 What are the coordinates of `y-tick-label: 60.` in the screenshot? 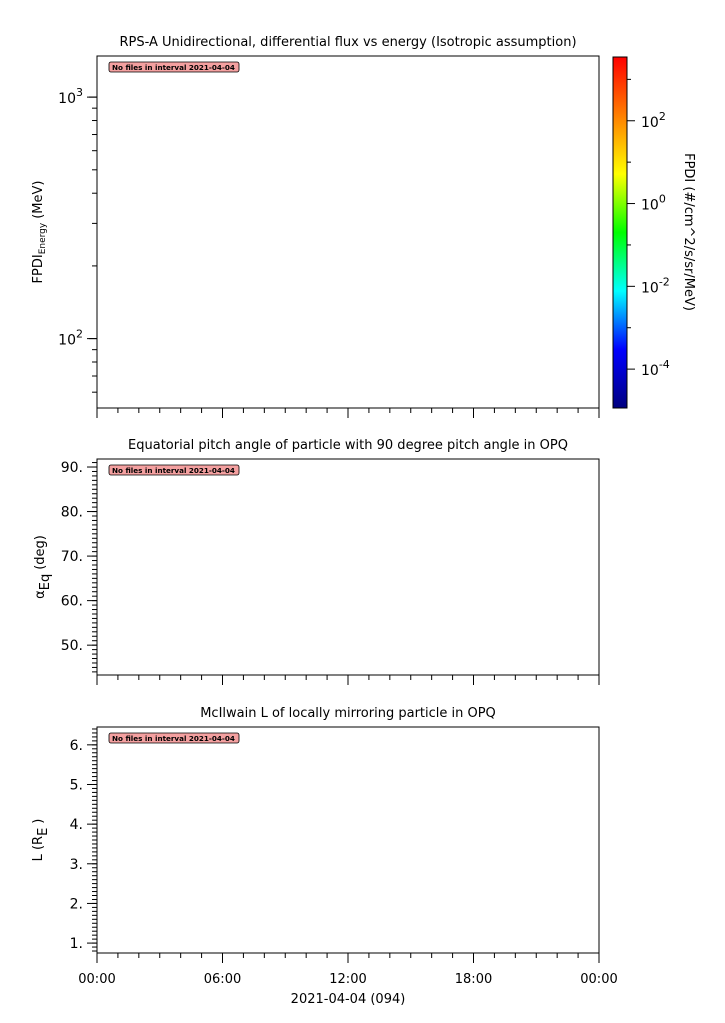 It's located at (72, 602).